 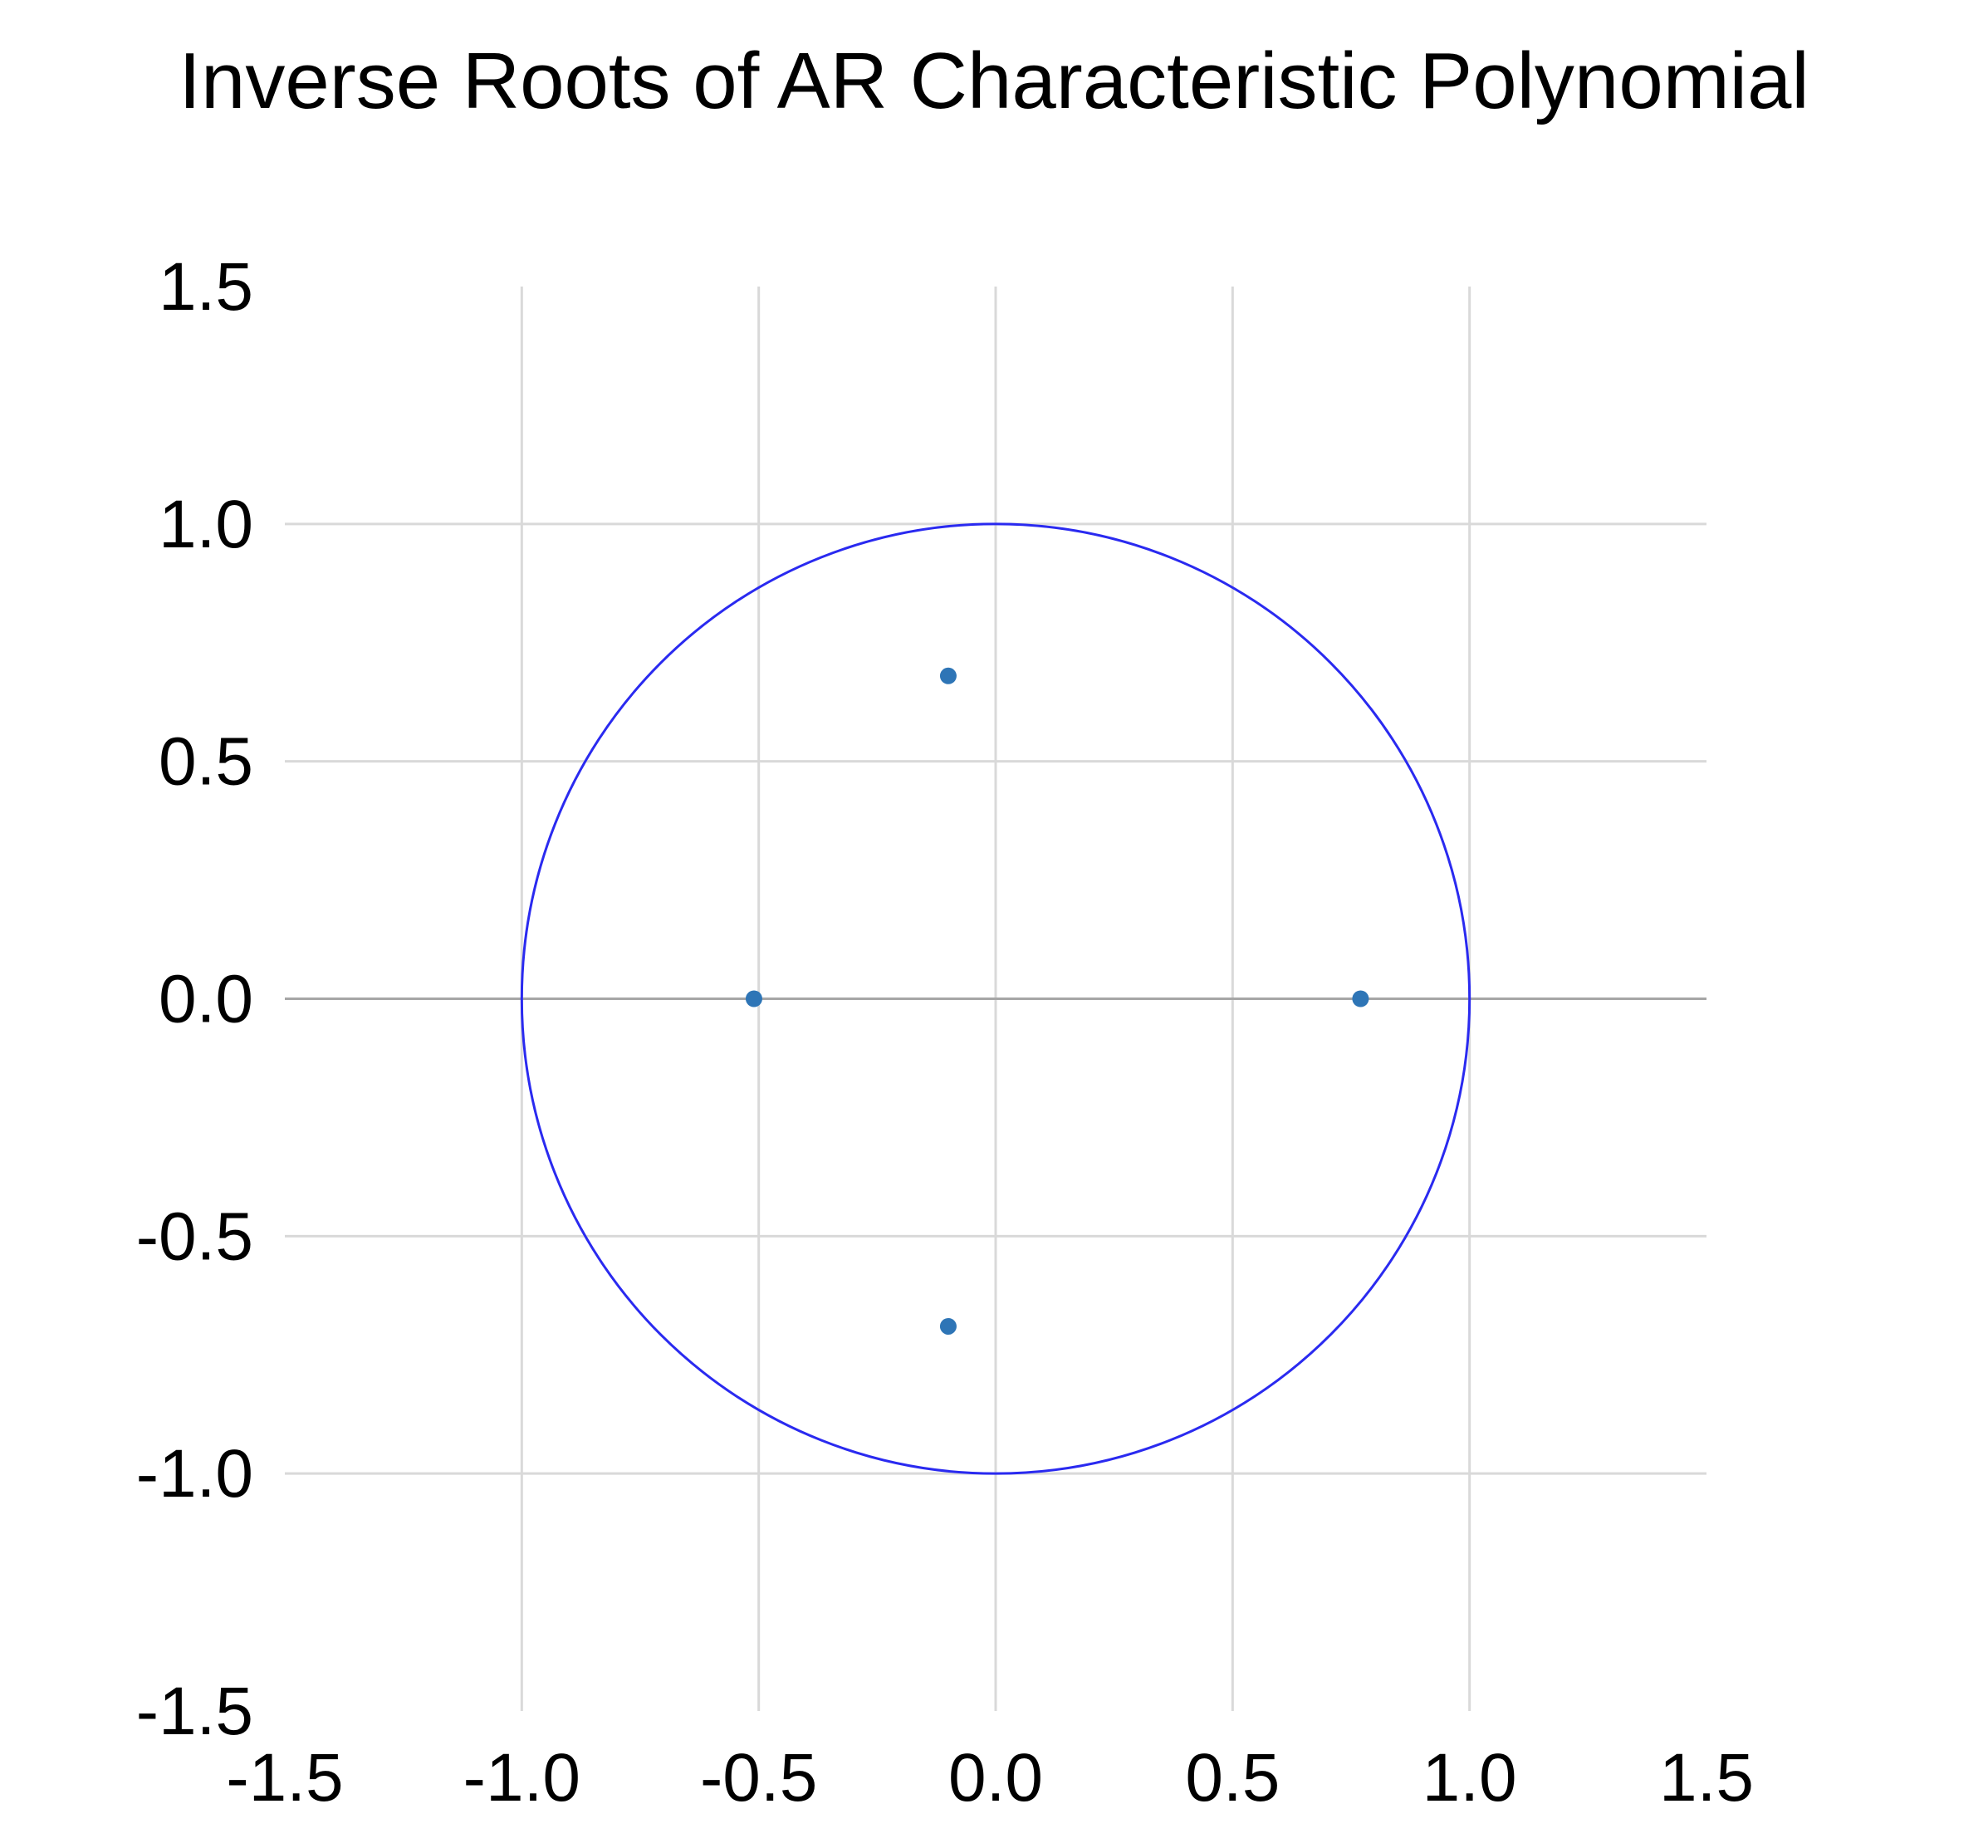 I want to click on y-tick-label: -0.5, so click(x=194, y=1236).